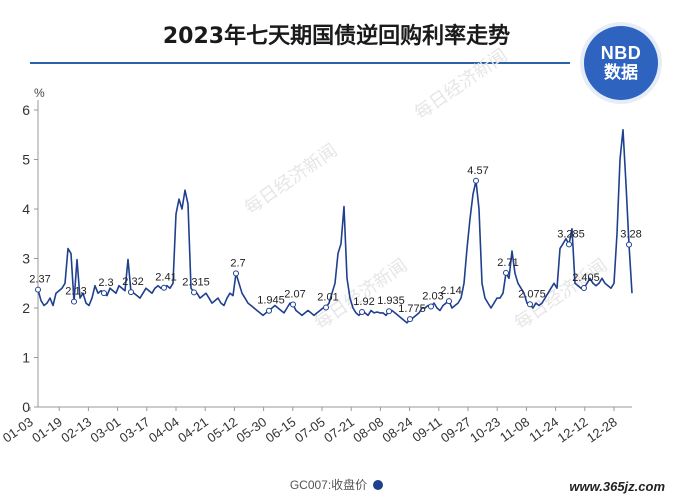  Describe the element at coordinates (39, 280) in the screenshot. I see `data-label: 2.37` at that location.